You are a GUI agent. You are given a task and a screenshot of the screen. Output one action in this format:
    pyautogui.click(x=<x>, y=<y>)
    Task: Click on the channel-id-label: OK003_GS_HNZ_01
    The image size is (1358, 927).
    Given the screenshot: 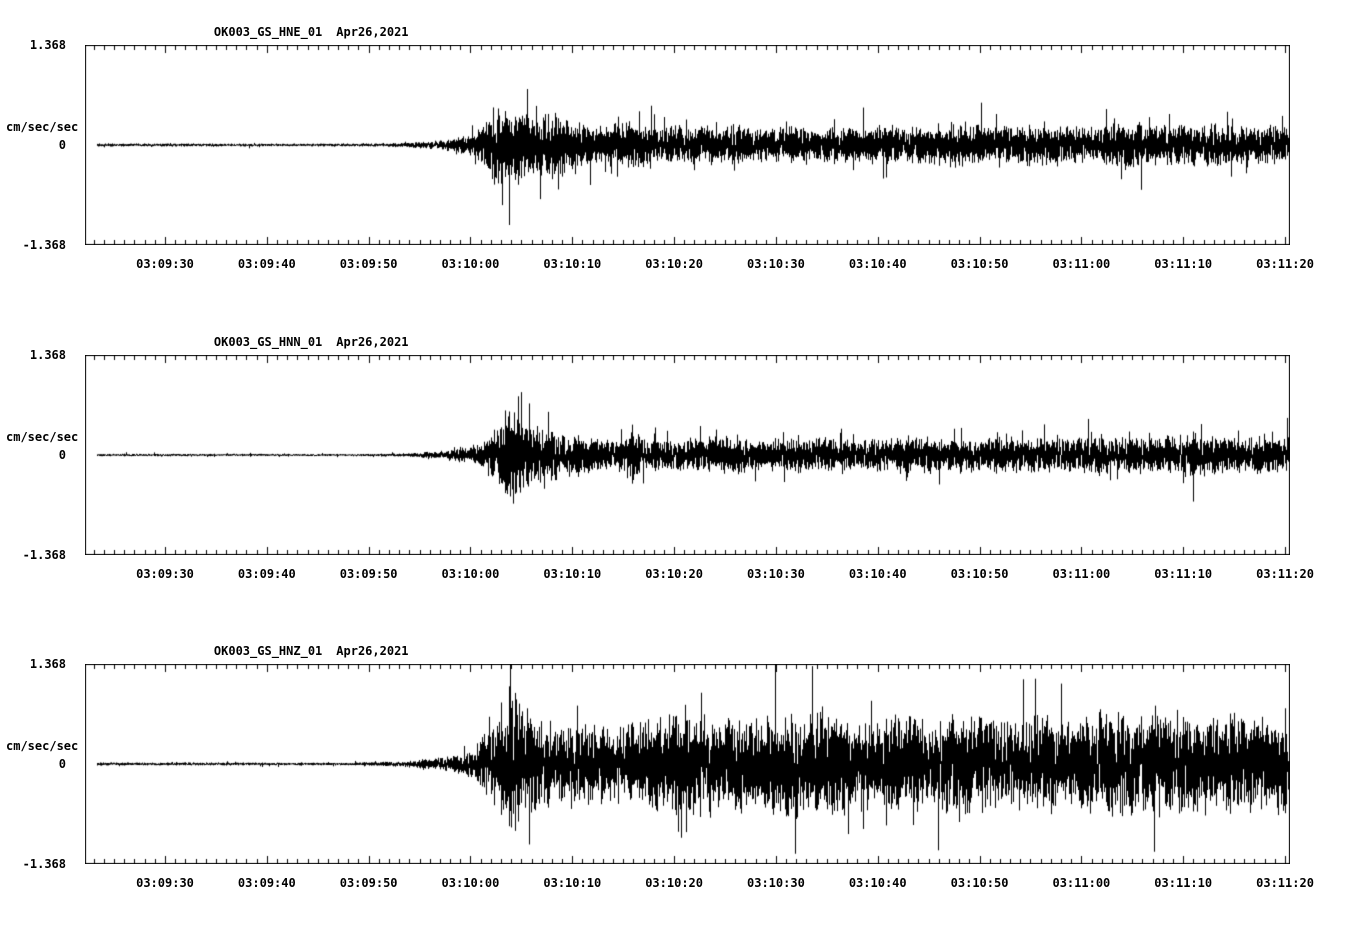 What is the action you would take?
    pyautogui.click(x=268, y=651)
    